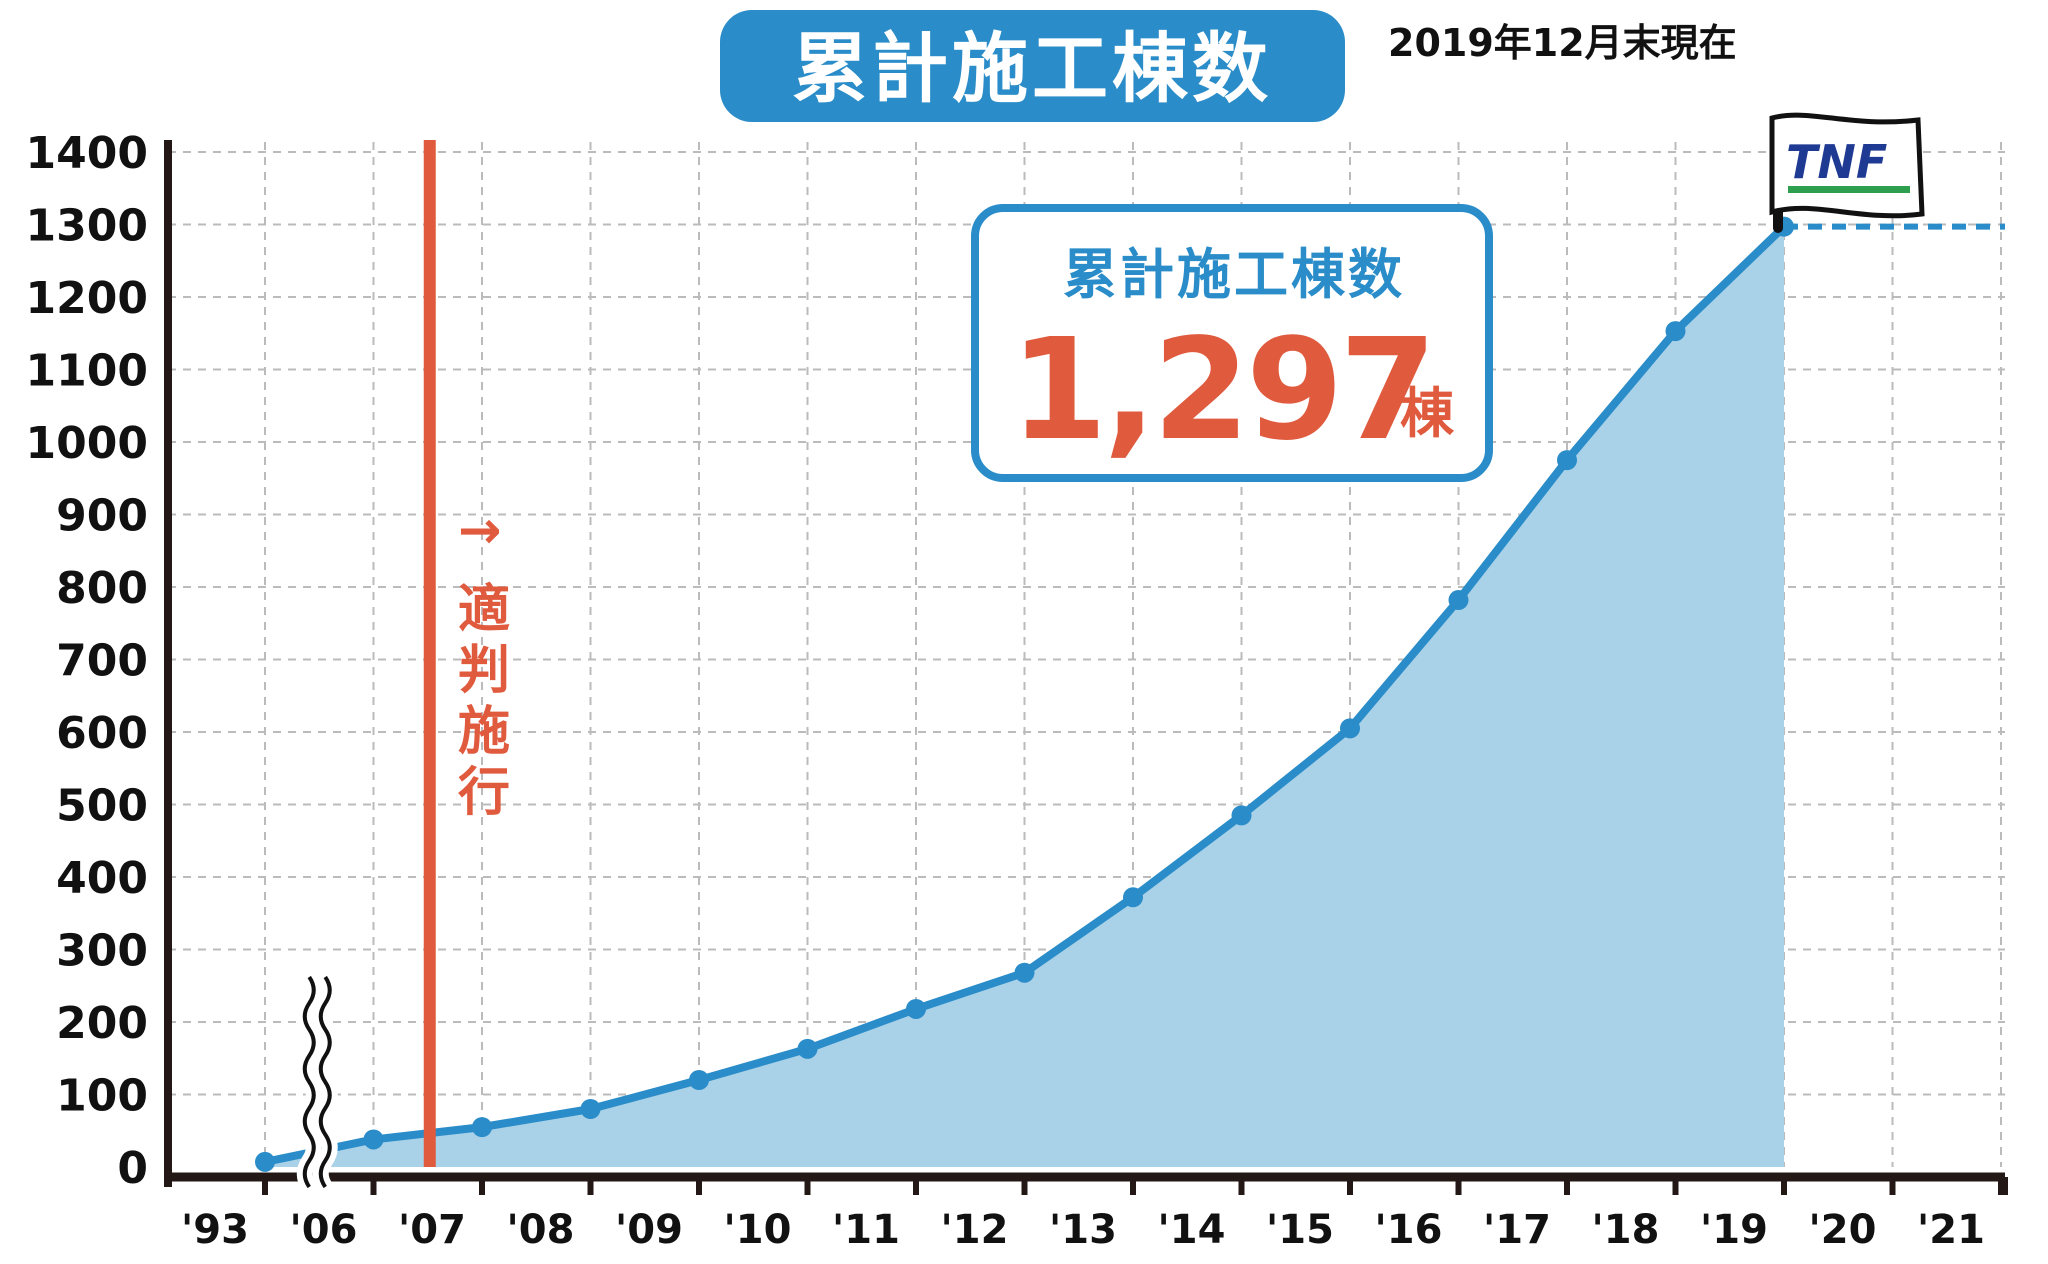 The height and width of the screenshot is (1264, 2048). What do you see at coordinates (1517, 1230) in the screenshot?
I see `x-tick-label: '17` at bounding box center [1517, 1230].